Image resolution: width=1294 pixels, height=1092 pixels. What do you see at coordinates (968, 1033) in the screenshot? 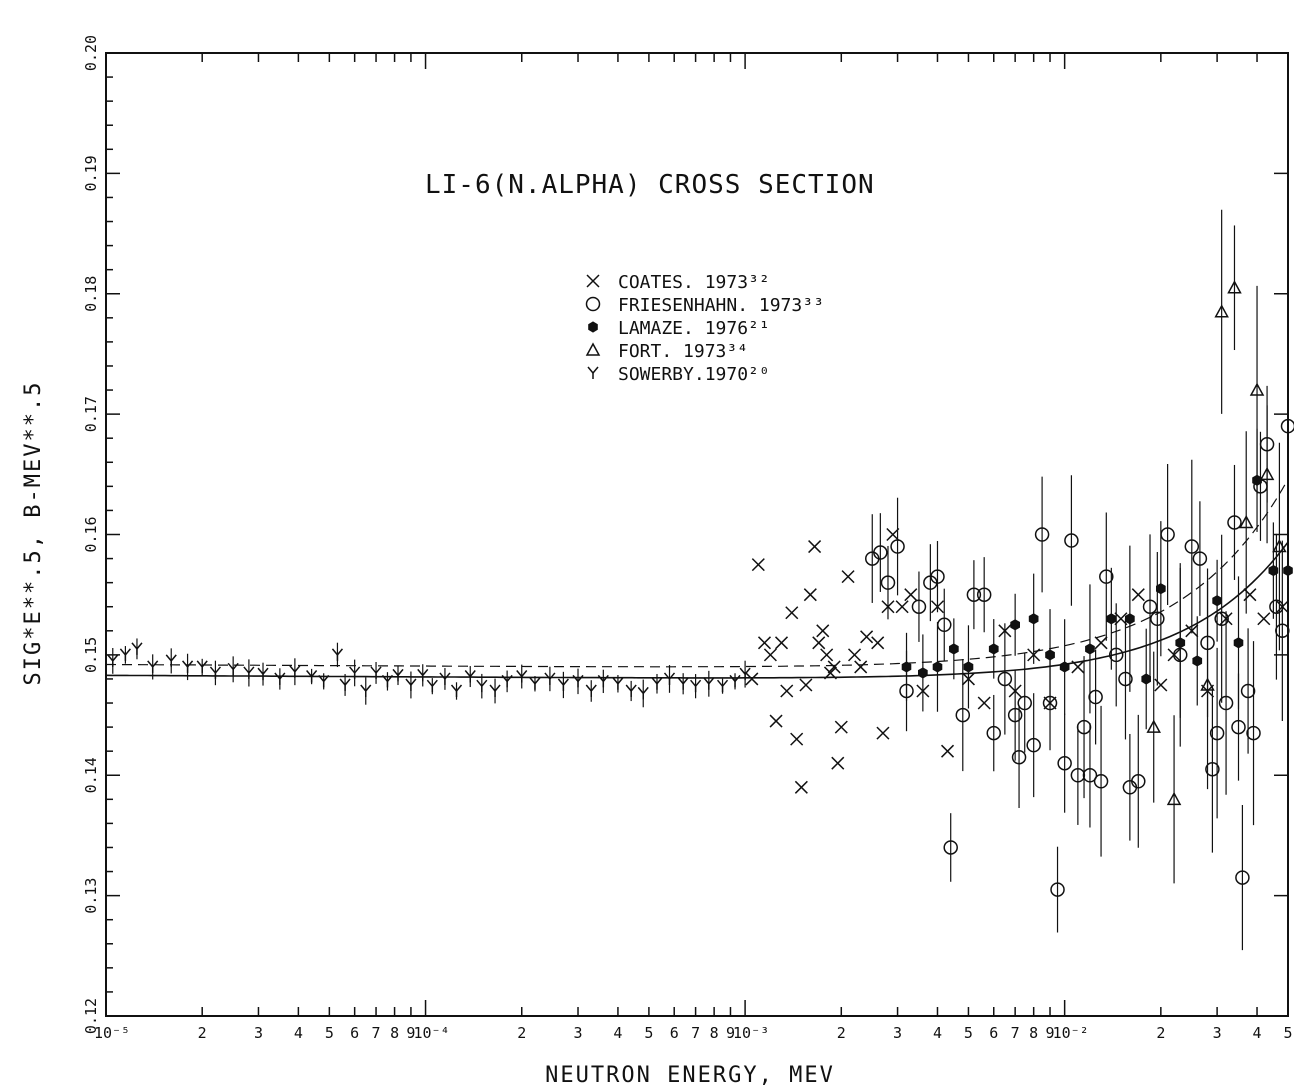
I see `x-tick-label: 5` at bounding box center [968, 1033].